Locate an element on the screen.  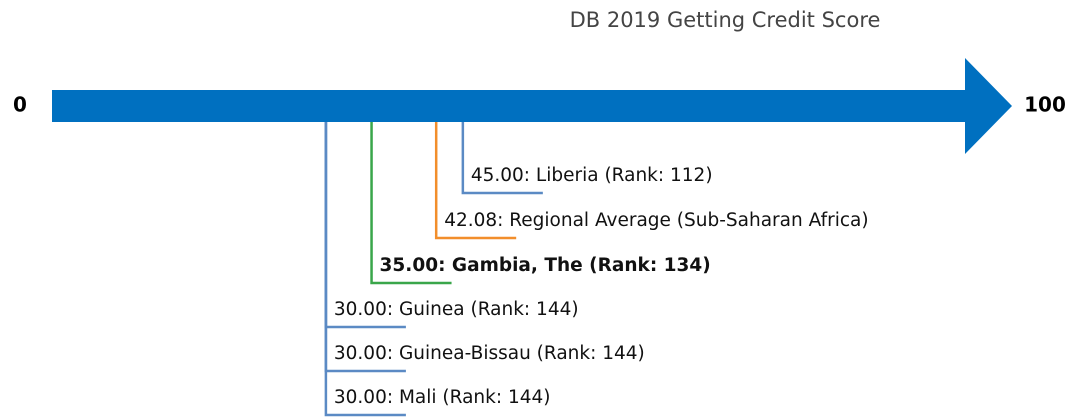
axis-arrow-body is located at coordinates (508, 106).